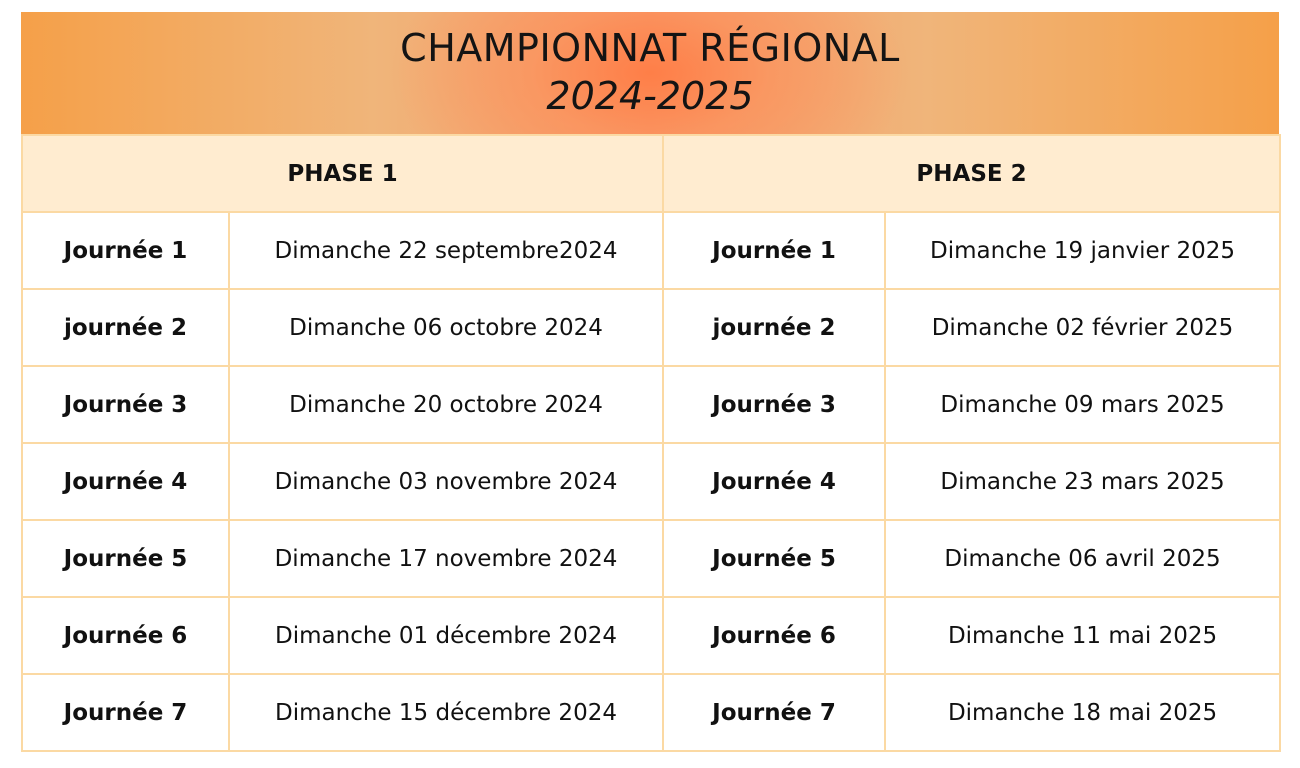 The height and width of the screenshot is (768, 1300). Describe the element at coordinates (1083, 635) in the screenshot. I see `phase-2-date: Dimanche 11 mai 2025` at that location.